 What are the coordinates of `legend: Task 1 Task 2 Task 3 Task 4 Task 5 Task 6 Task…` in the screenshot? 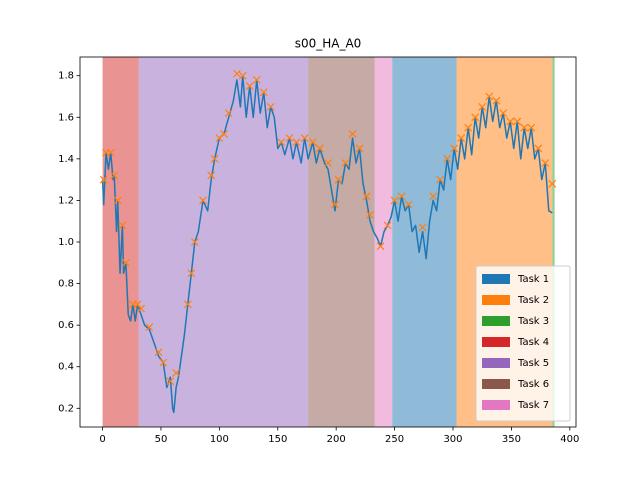 It's located at (523, 343).